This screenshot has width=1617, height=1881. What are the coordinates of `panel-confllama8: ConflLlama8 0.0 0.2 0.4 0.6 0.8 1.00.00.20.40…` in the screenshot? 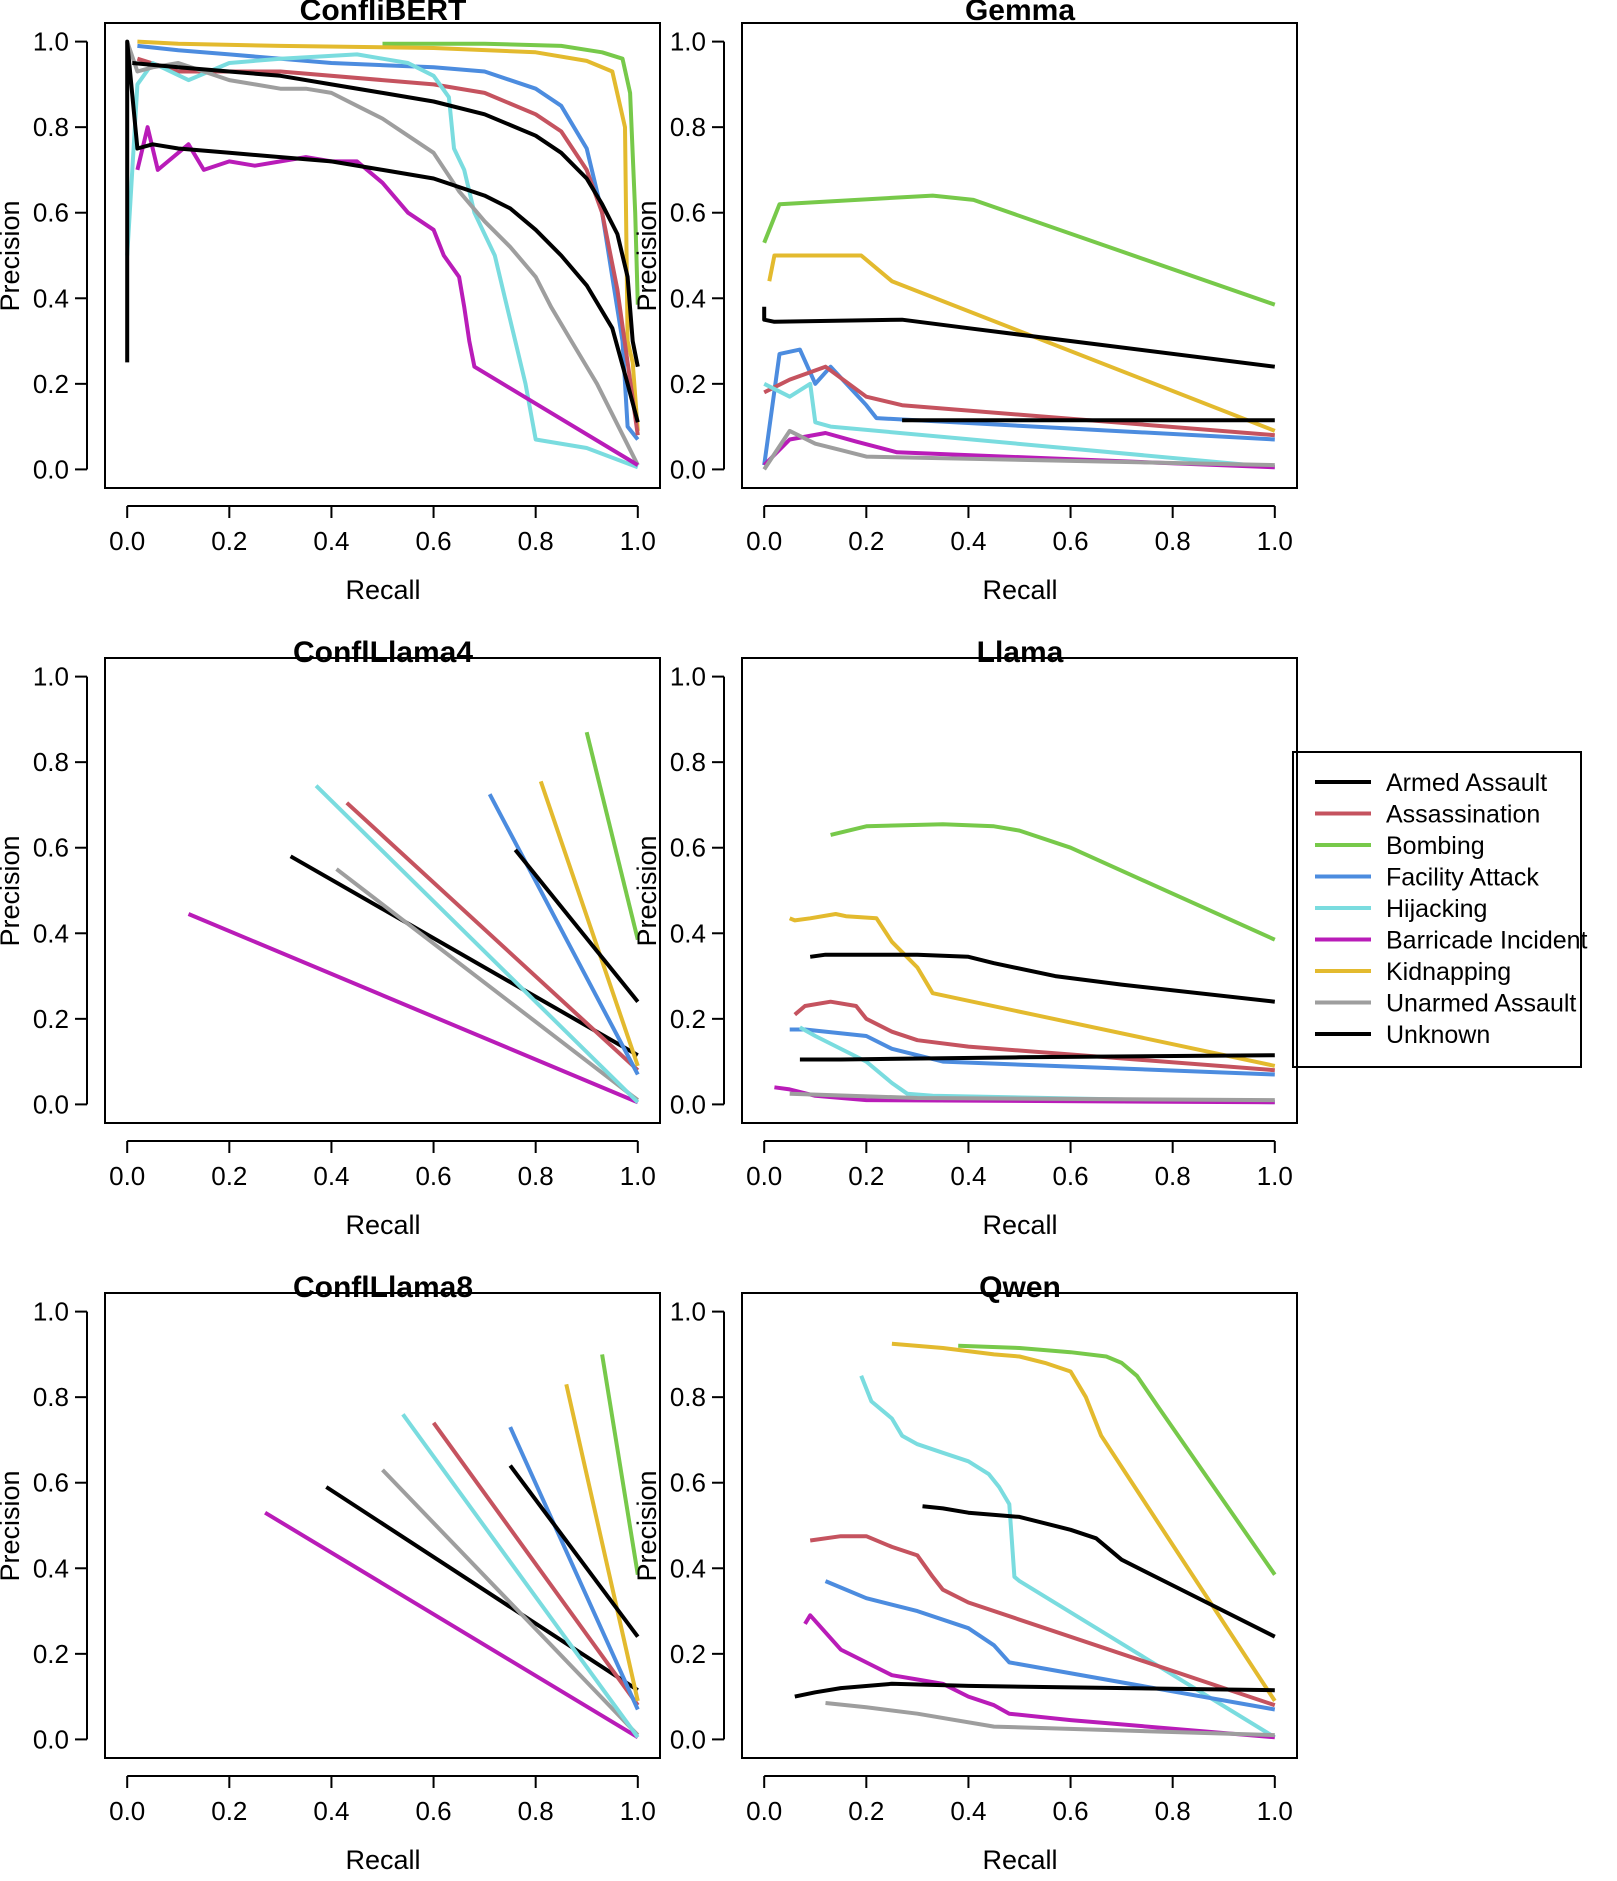 It's located at (330, 1573).